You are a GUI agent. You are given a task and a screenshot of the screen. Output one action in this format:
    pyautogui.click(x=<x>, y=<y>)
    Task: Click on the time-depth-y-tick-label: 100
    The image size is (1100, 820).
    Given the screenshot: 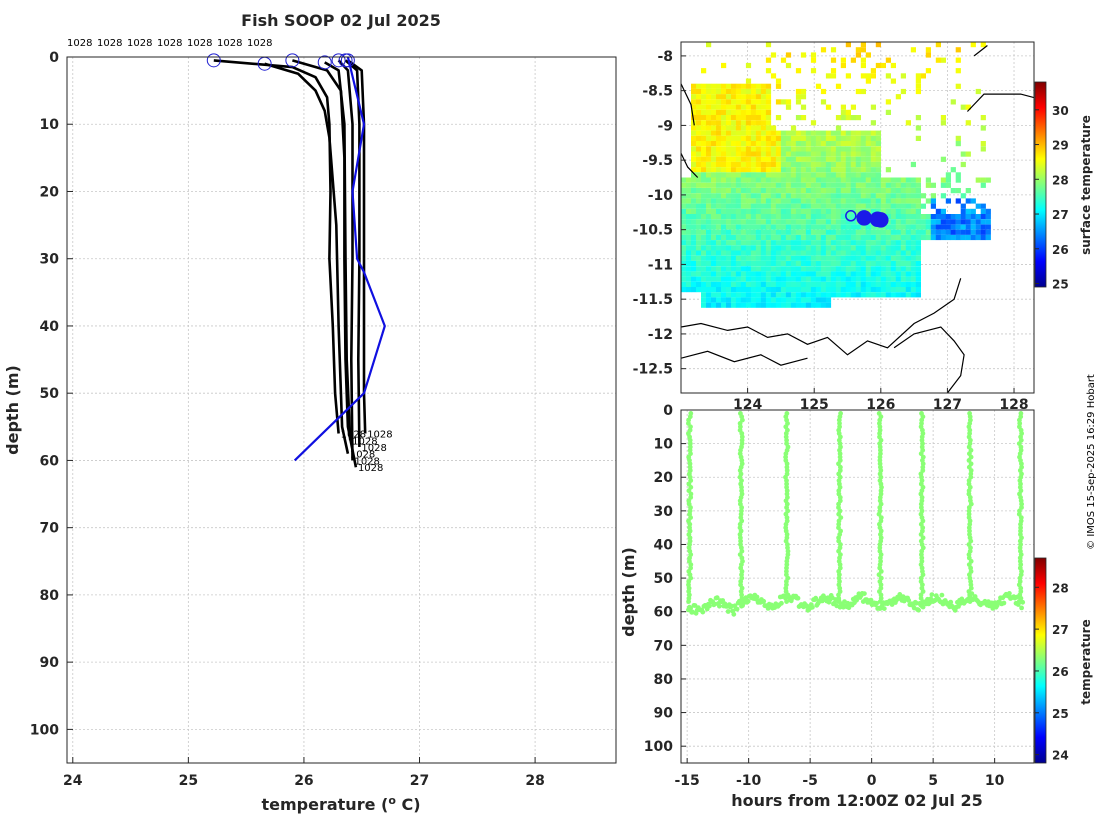 What is the action you would take?
    pyautogui.click(x=658, y=747)
    